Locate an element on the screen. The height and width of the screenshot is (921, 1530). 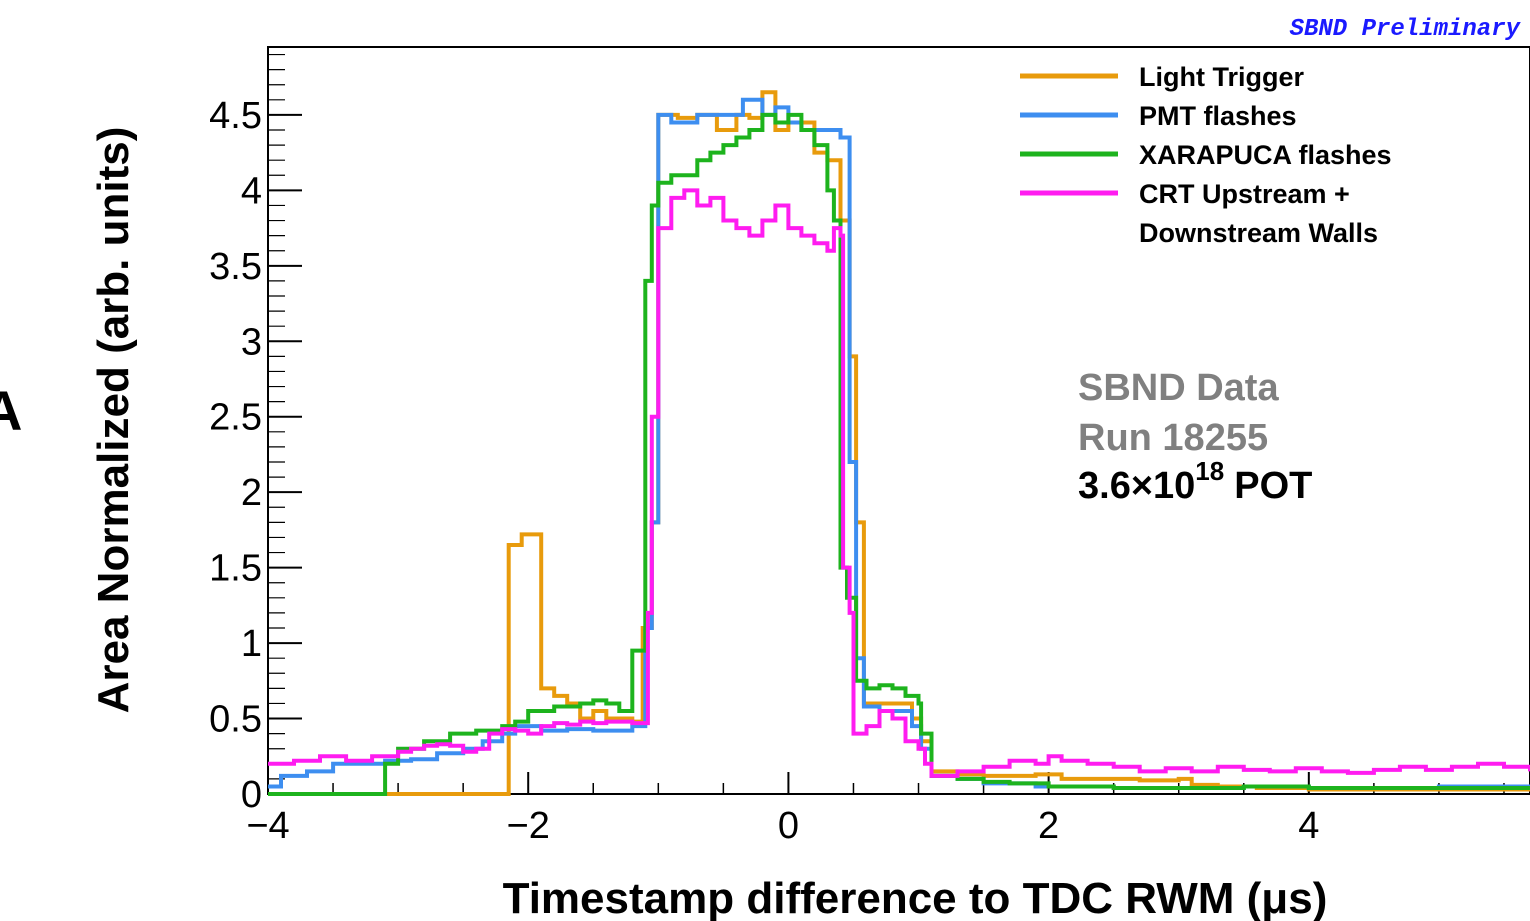
legend-label-3: Downstream Walls is located at coordinates (1258, 233).